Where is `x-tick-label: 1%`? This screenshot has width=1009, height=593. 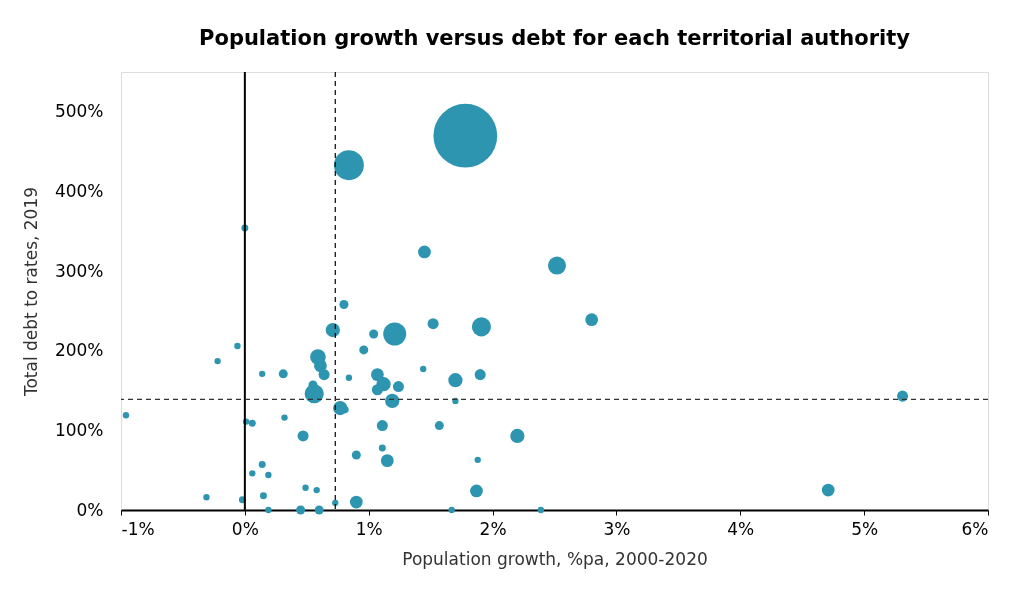 x-tick-label: 1% is located at coordinates (369, 528).